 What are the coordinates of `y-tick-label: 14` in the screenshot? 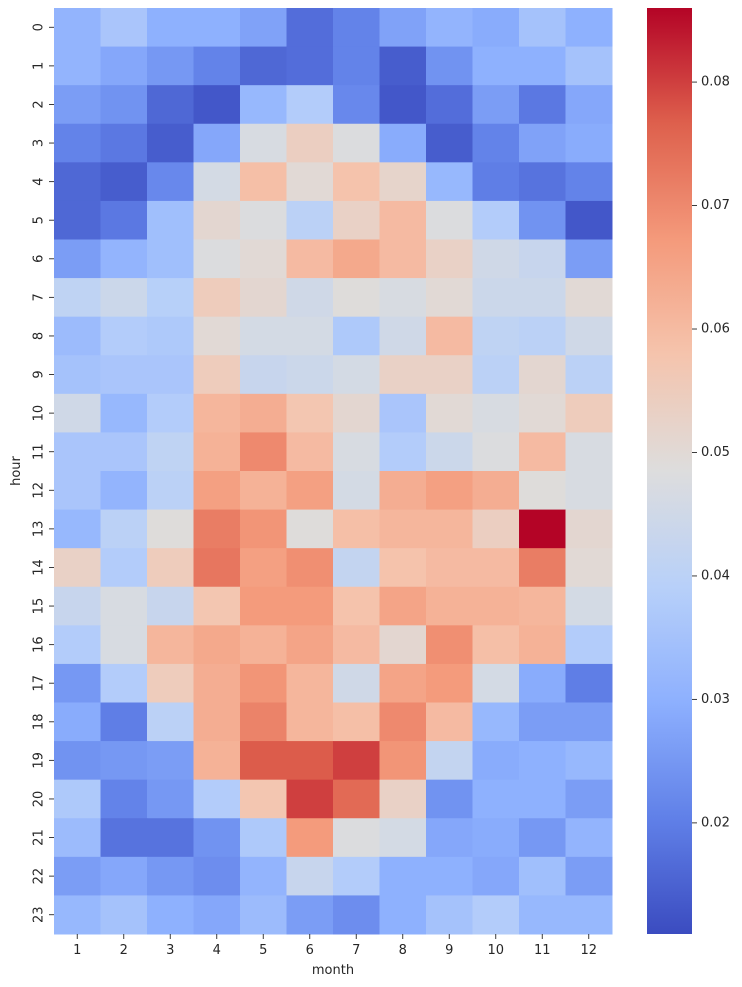 It's located at (39, 567).